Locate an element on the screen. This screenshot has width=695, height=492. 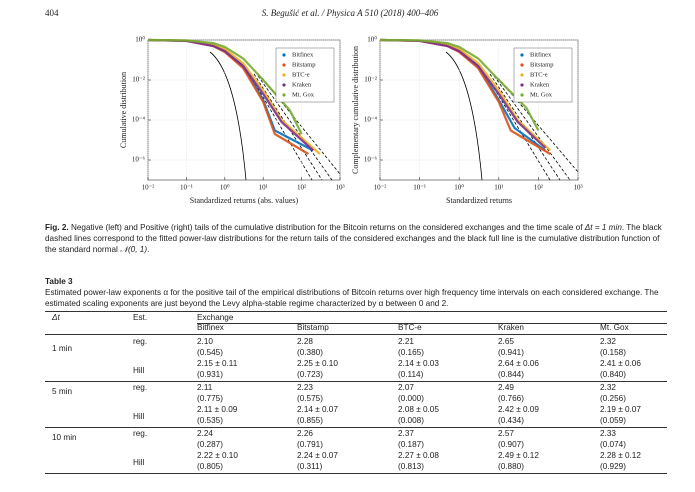
row-label: 1 min is located at coordinates (62, 348).